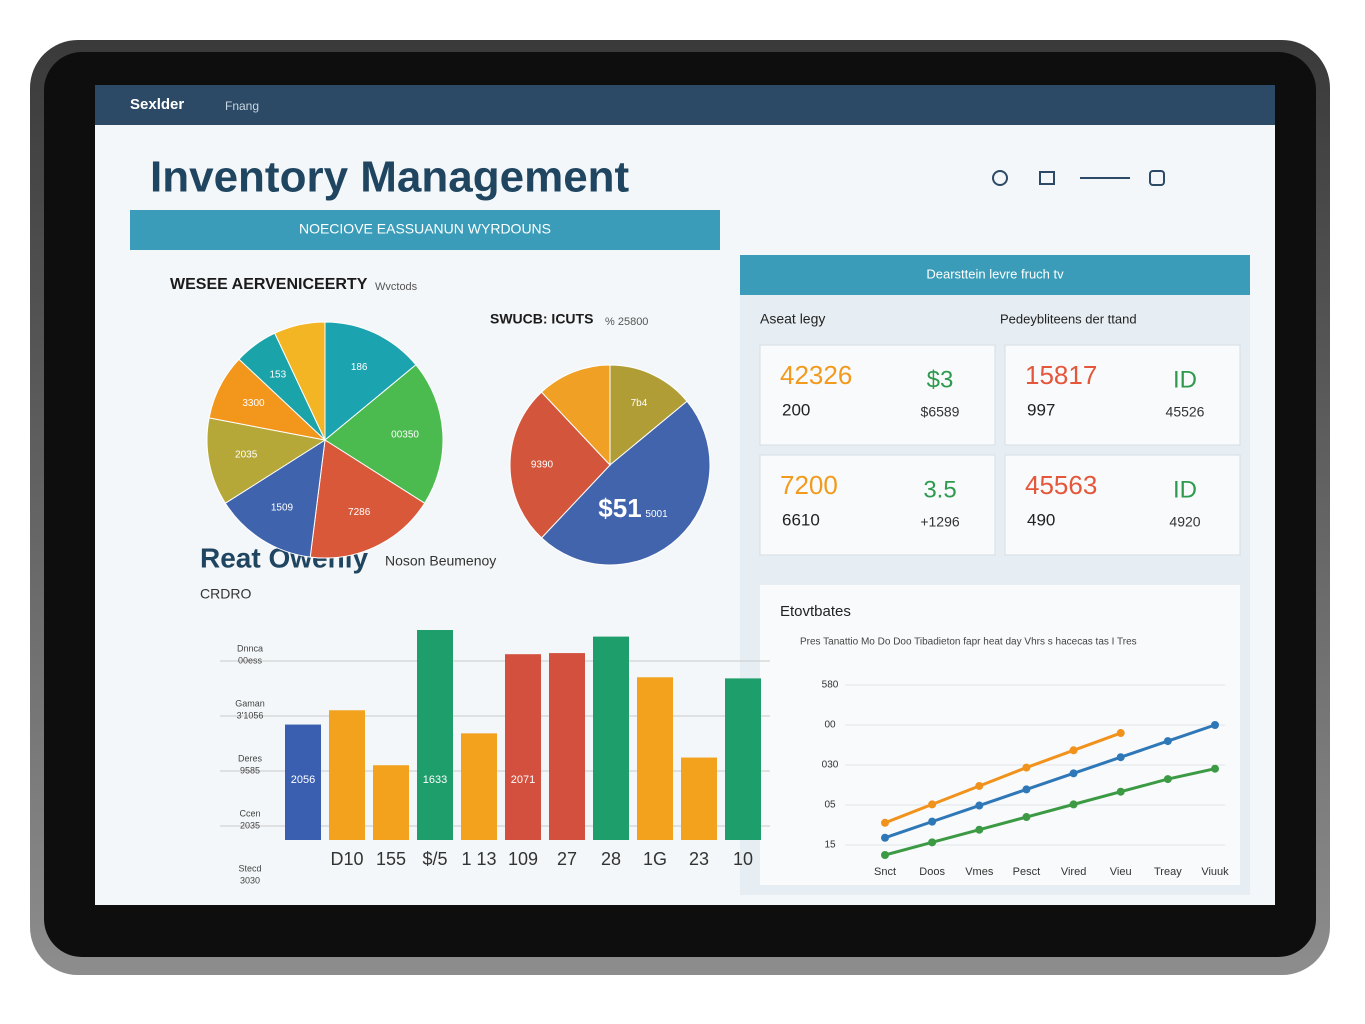  Describe the element at coordinates (932, 872) in the screenshot. I see `x-label: Doos` at that location.